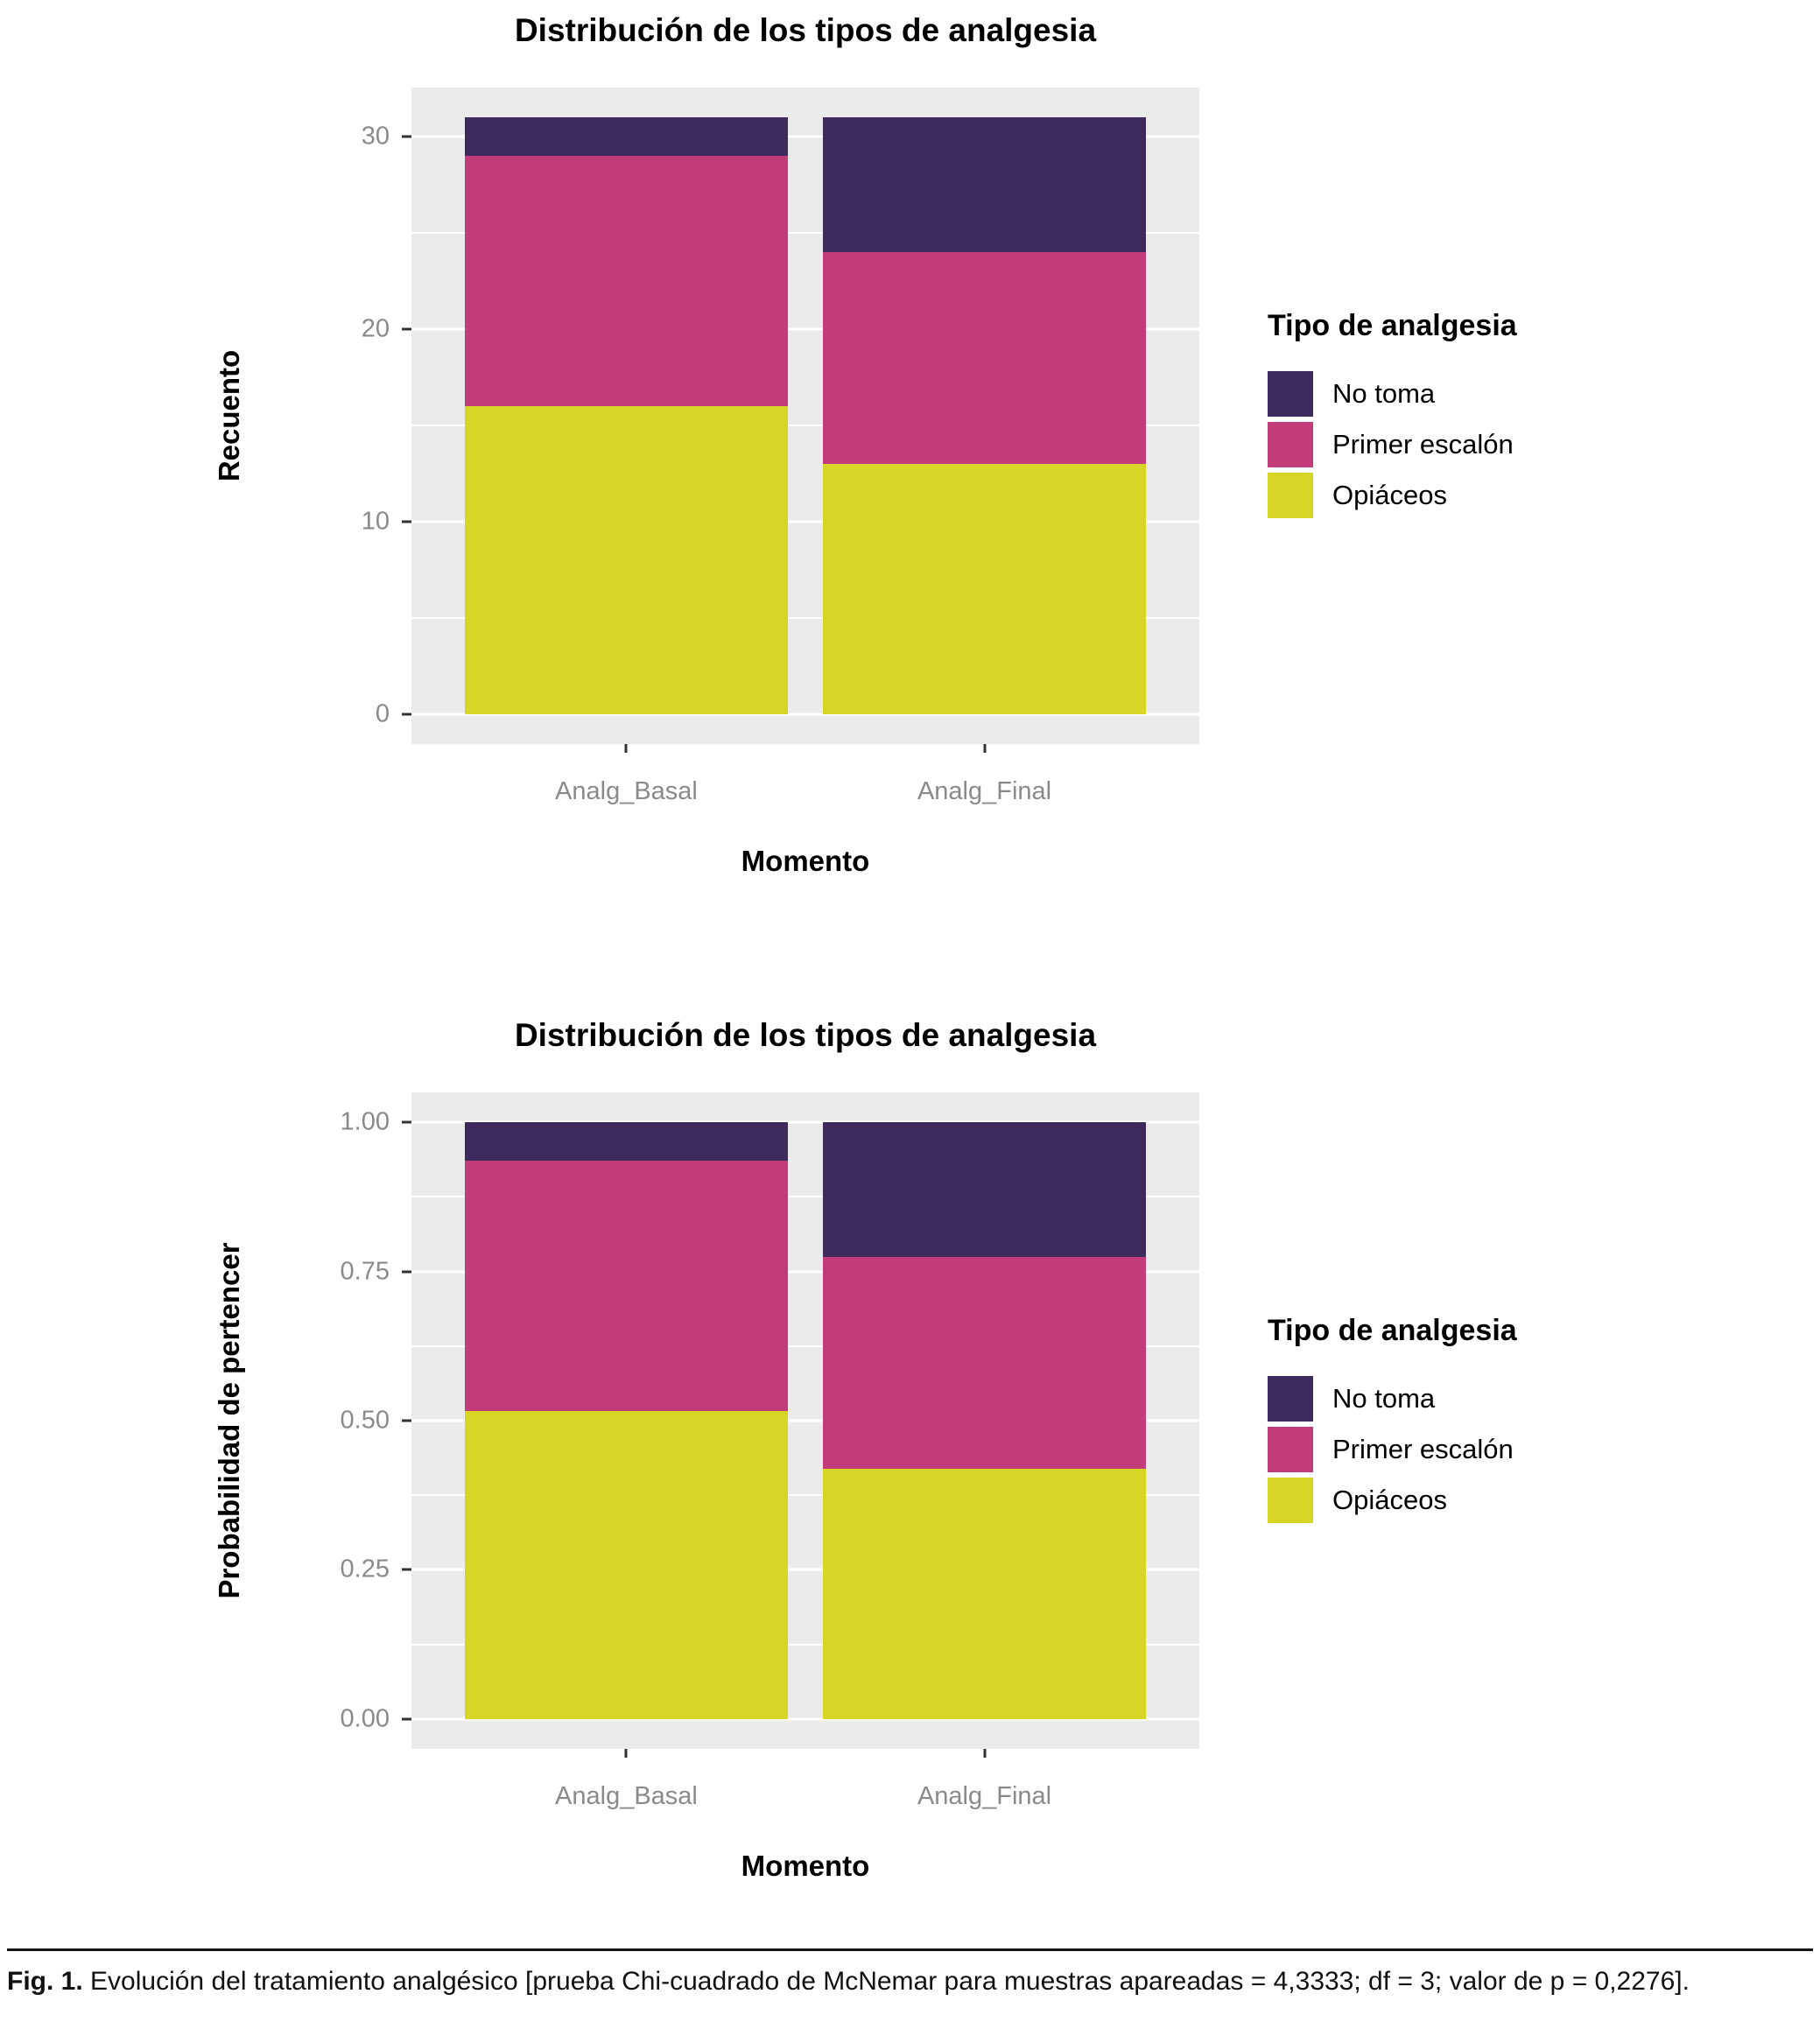 This screenshot has height=2043, width=1820. What do you see at coordinates (317, 1420) in the screenshot?
I see `y-axis-tick-labels: 0.00 0.25 0.50 0.75 1.00` at bounding box center [317, 1420].